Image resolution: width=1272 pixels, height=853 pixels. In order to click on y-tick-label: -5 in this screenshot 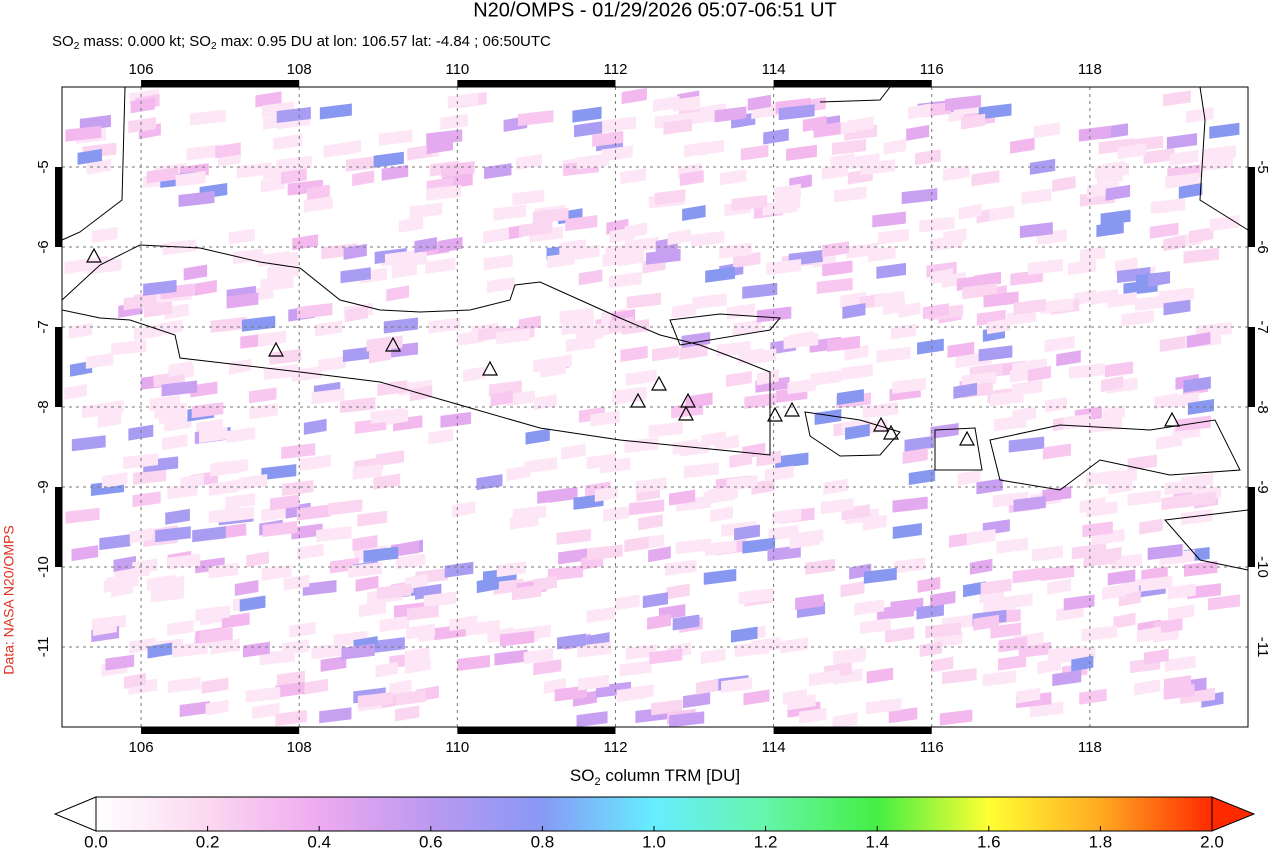, I will do `click(1262, 166)`.